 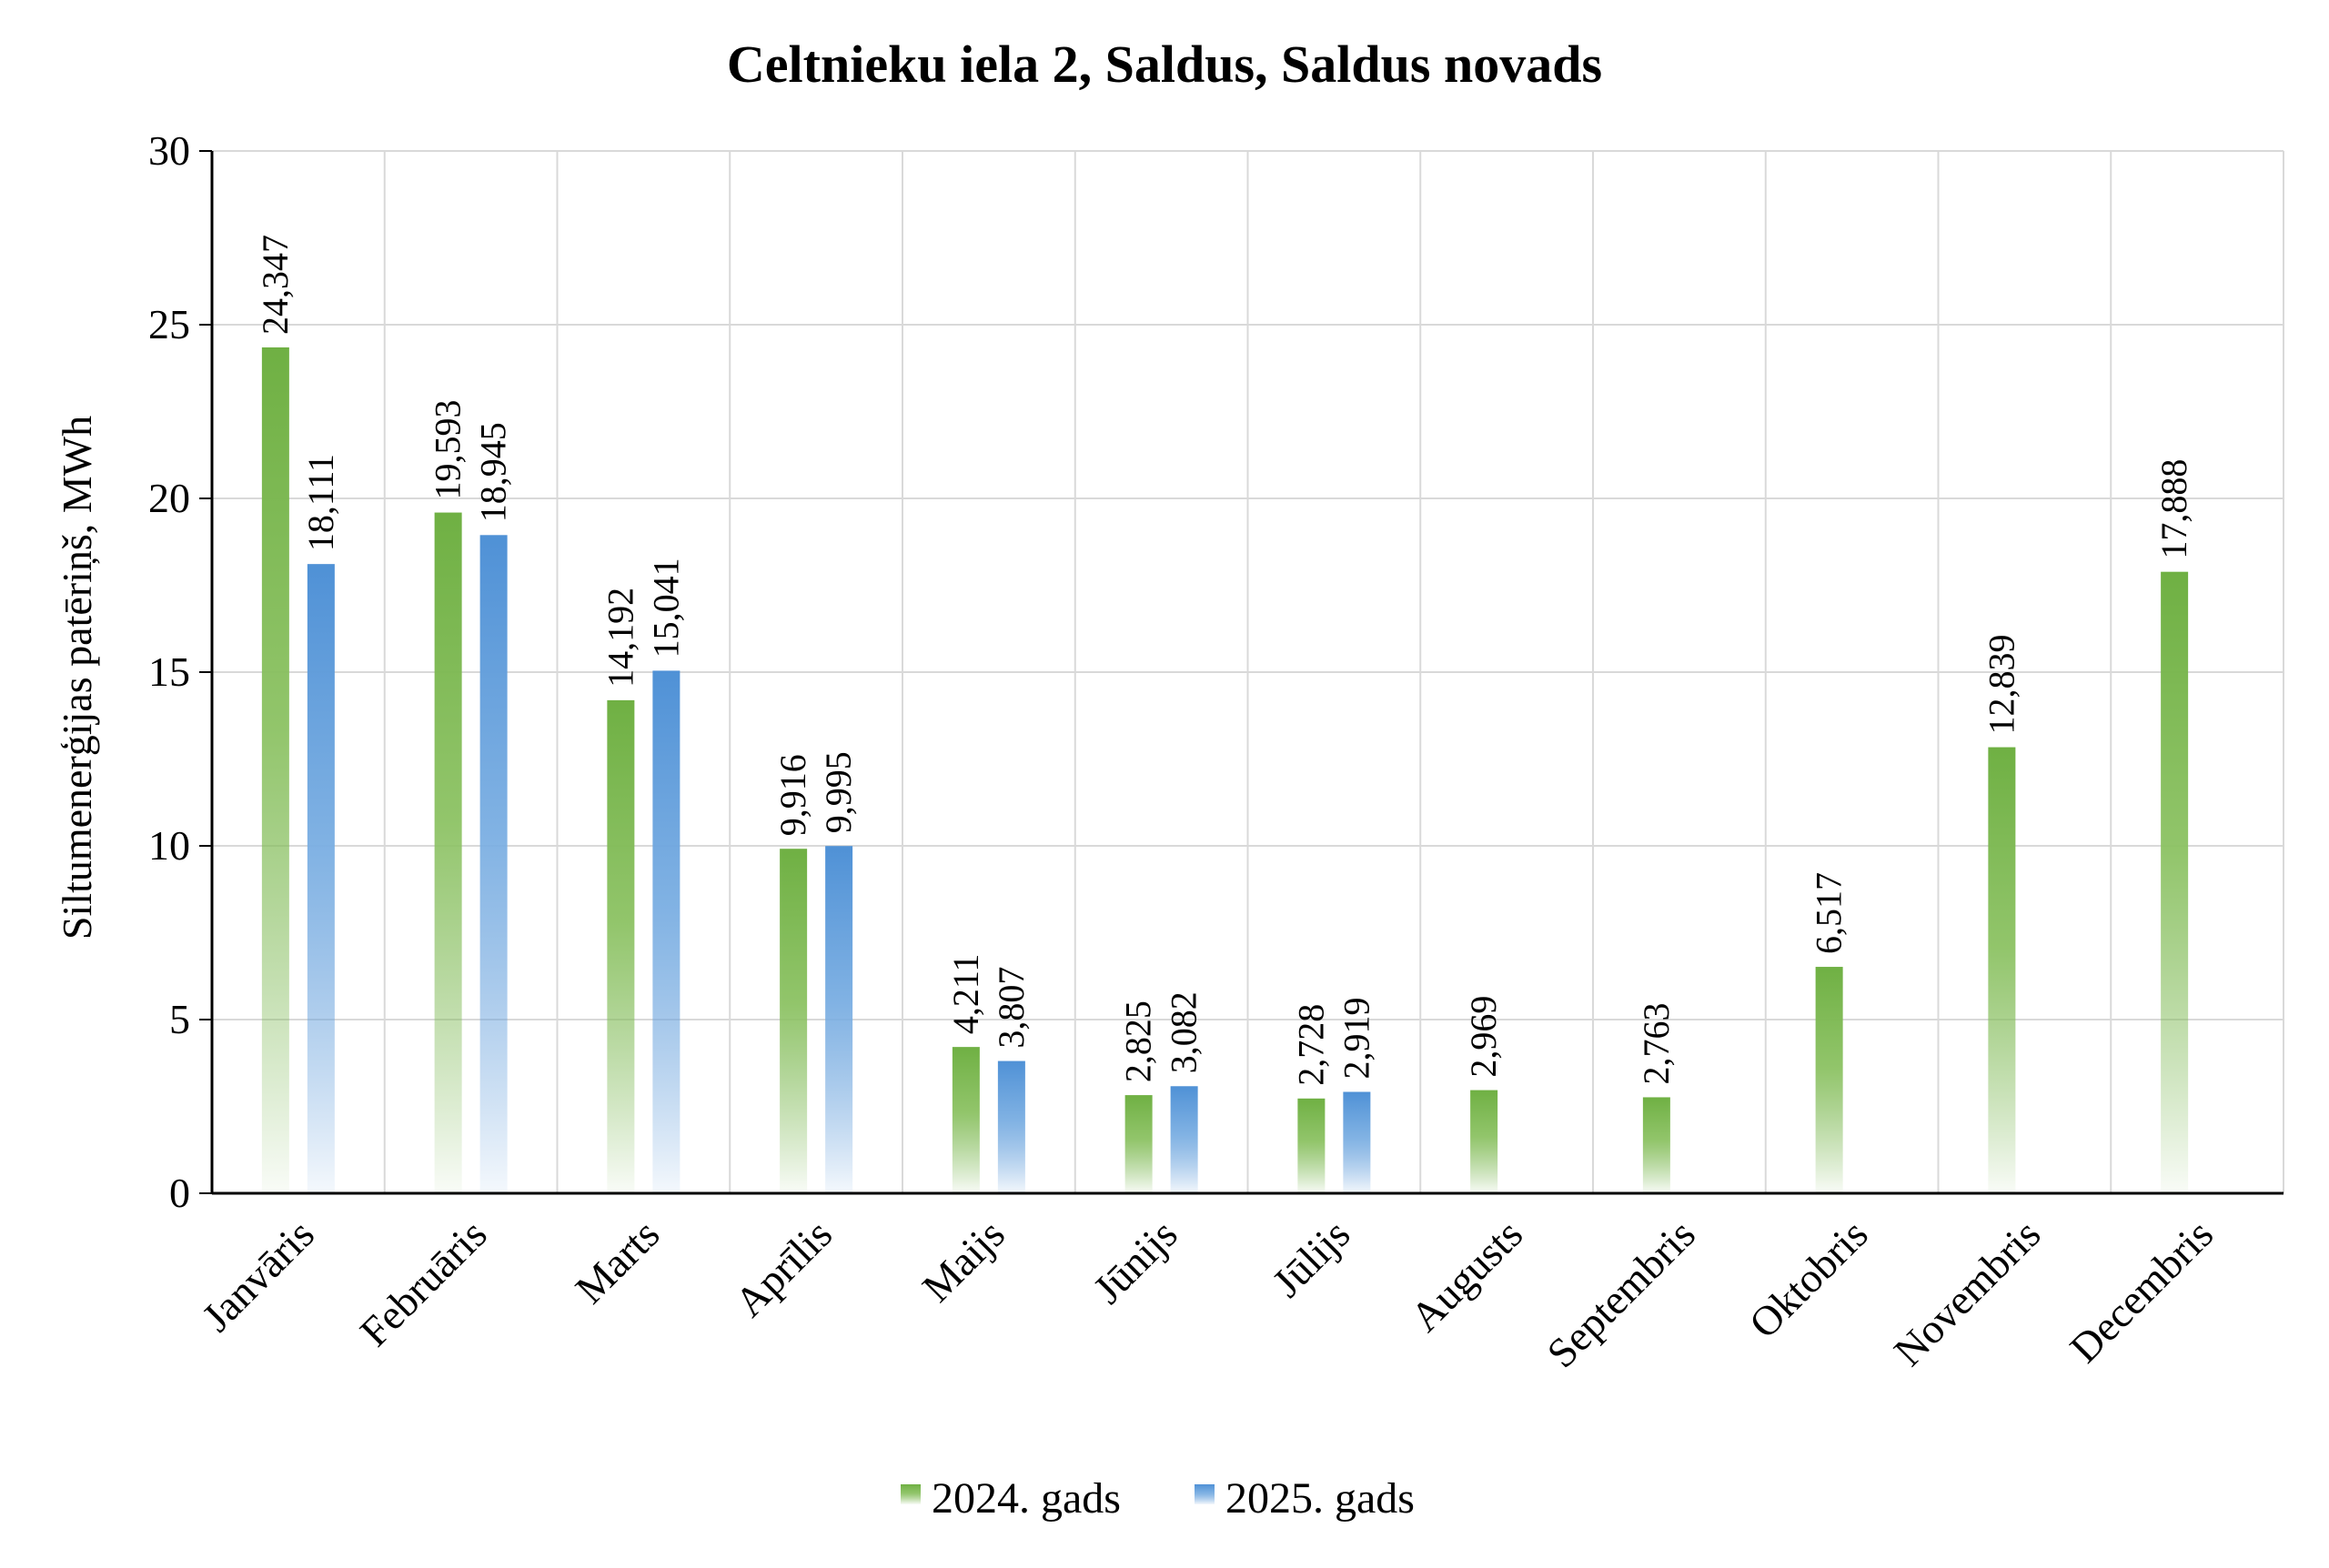 What do you see at coordinates (1466, 1276) in the screenshot?
I see `x-tick-label: Augusts` at bounding box center [1466, 1276].